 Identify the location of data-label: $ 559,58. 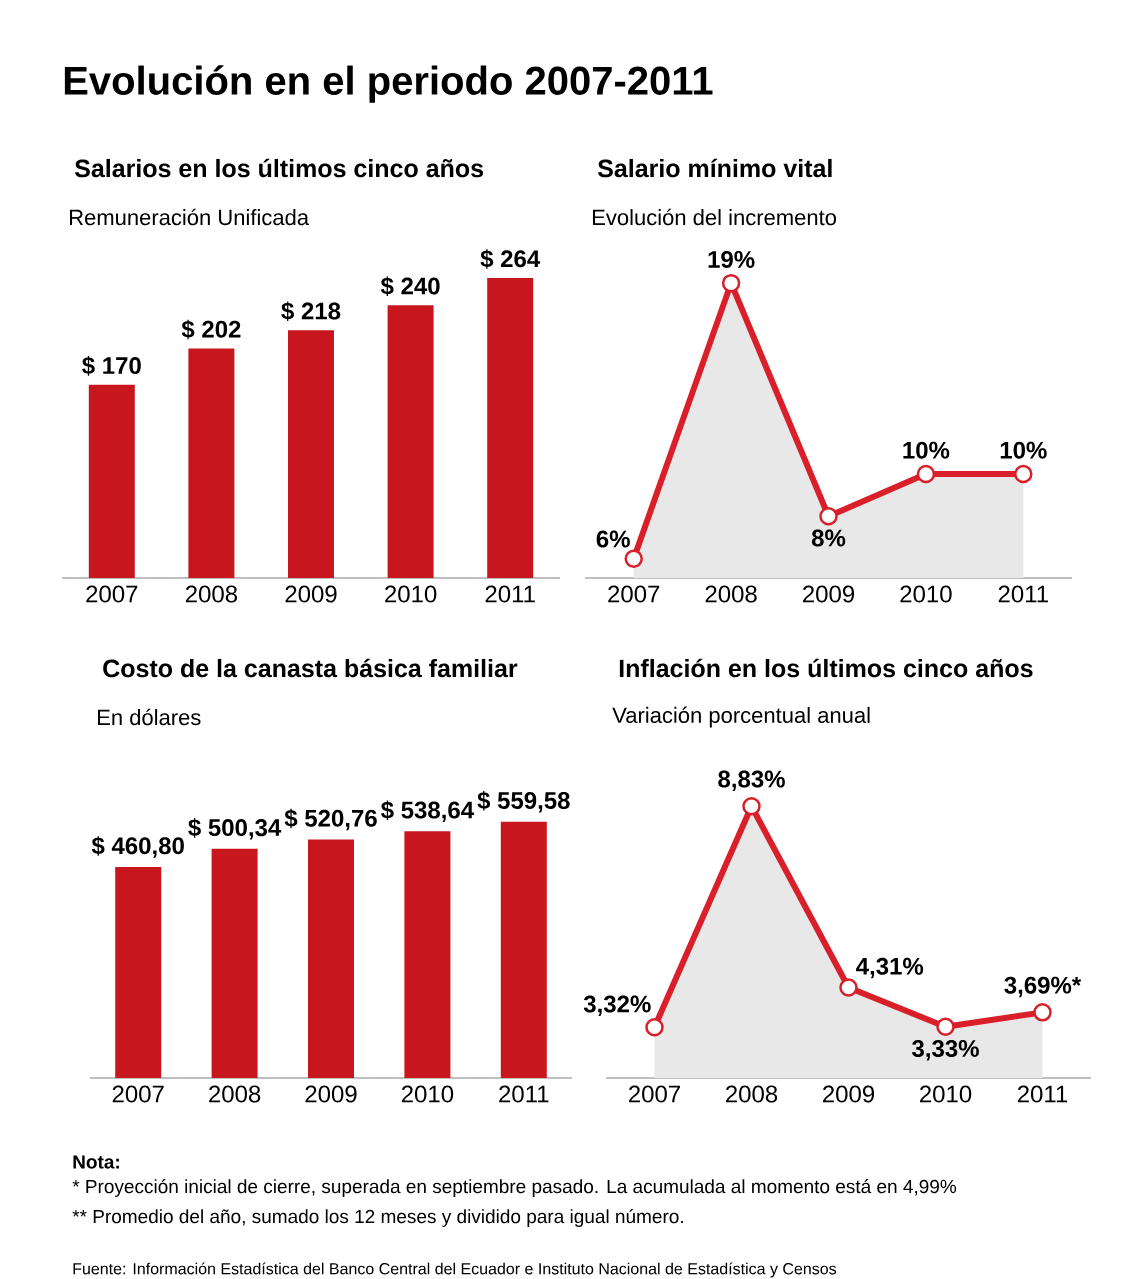
(523, 801).